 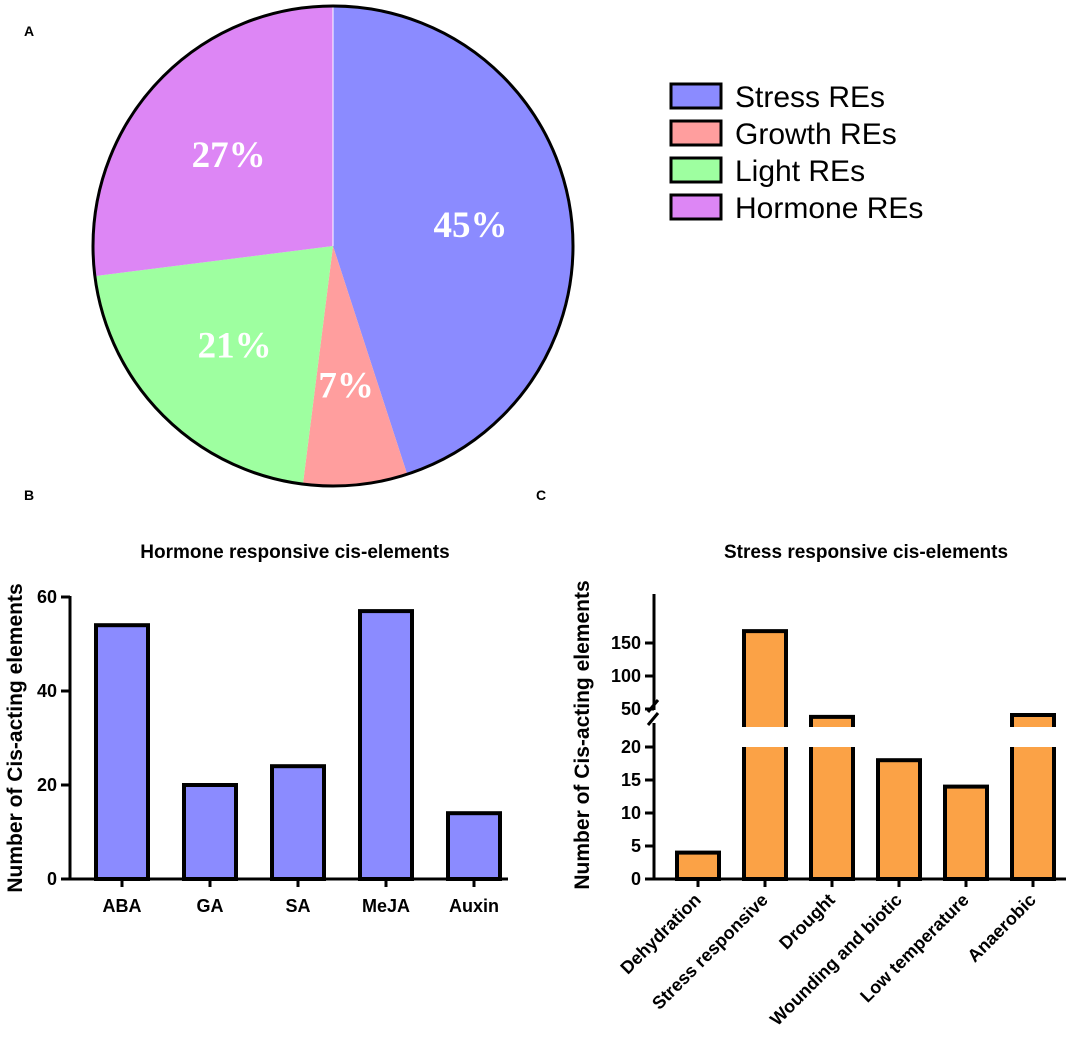 I want to click on x-tick-label-auxin: Auxin, so click(x=474, y=906).